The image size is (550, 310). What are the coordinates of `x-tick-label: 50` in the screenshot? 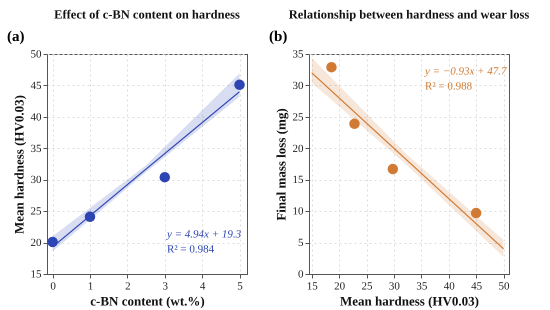 It's located at (504, 286).